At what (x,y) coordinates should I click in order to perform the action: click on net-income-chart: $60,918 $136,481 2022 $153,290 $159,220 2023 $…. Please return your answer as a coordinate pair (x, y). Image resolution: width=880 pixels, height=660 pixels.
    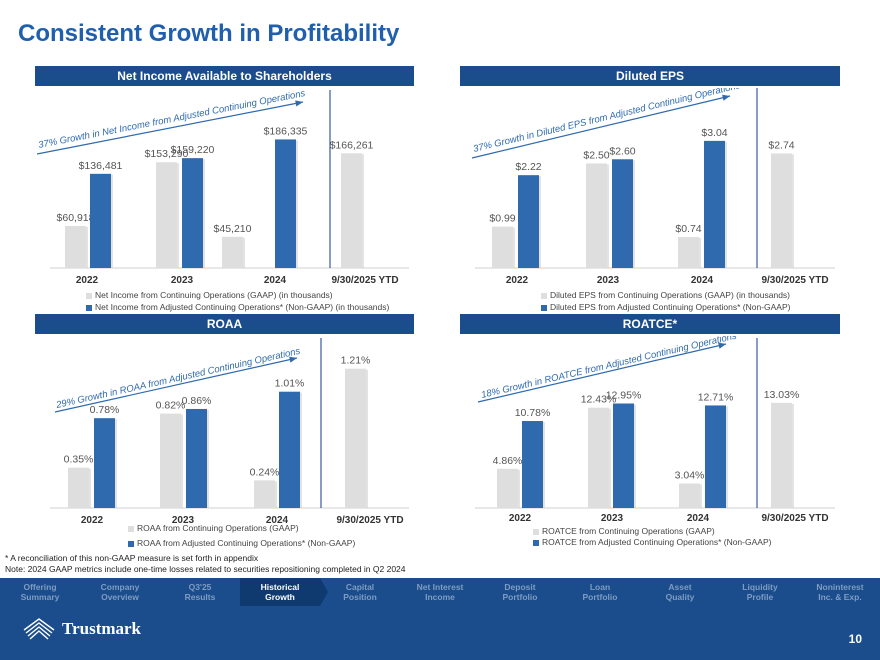
    Looking at the image, I should click on (224, 188).